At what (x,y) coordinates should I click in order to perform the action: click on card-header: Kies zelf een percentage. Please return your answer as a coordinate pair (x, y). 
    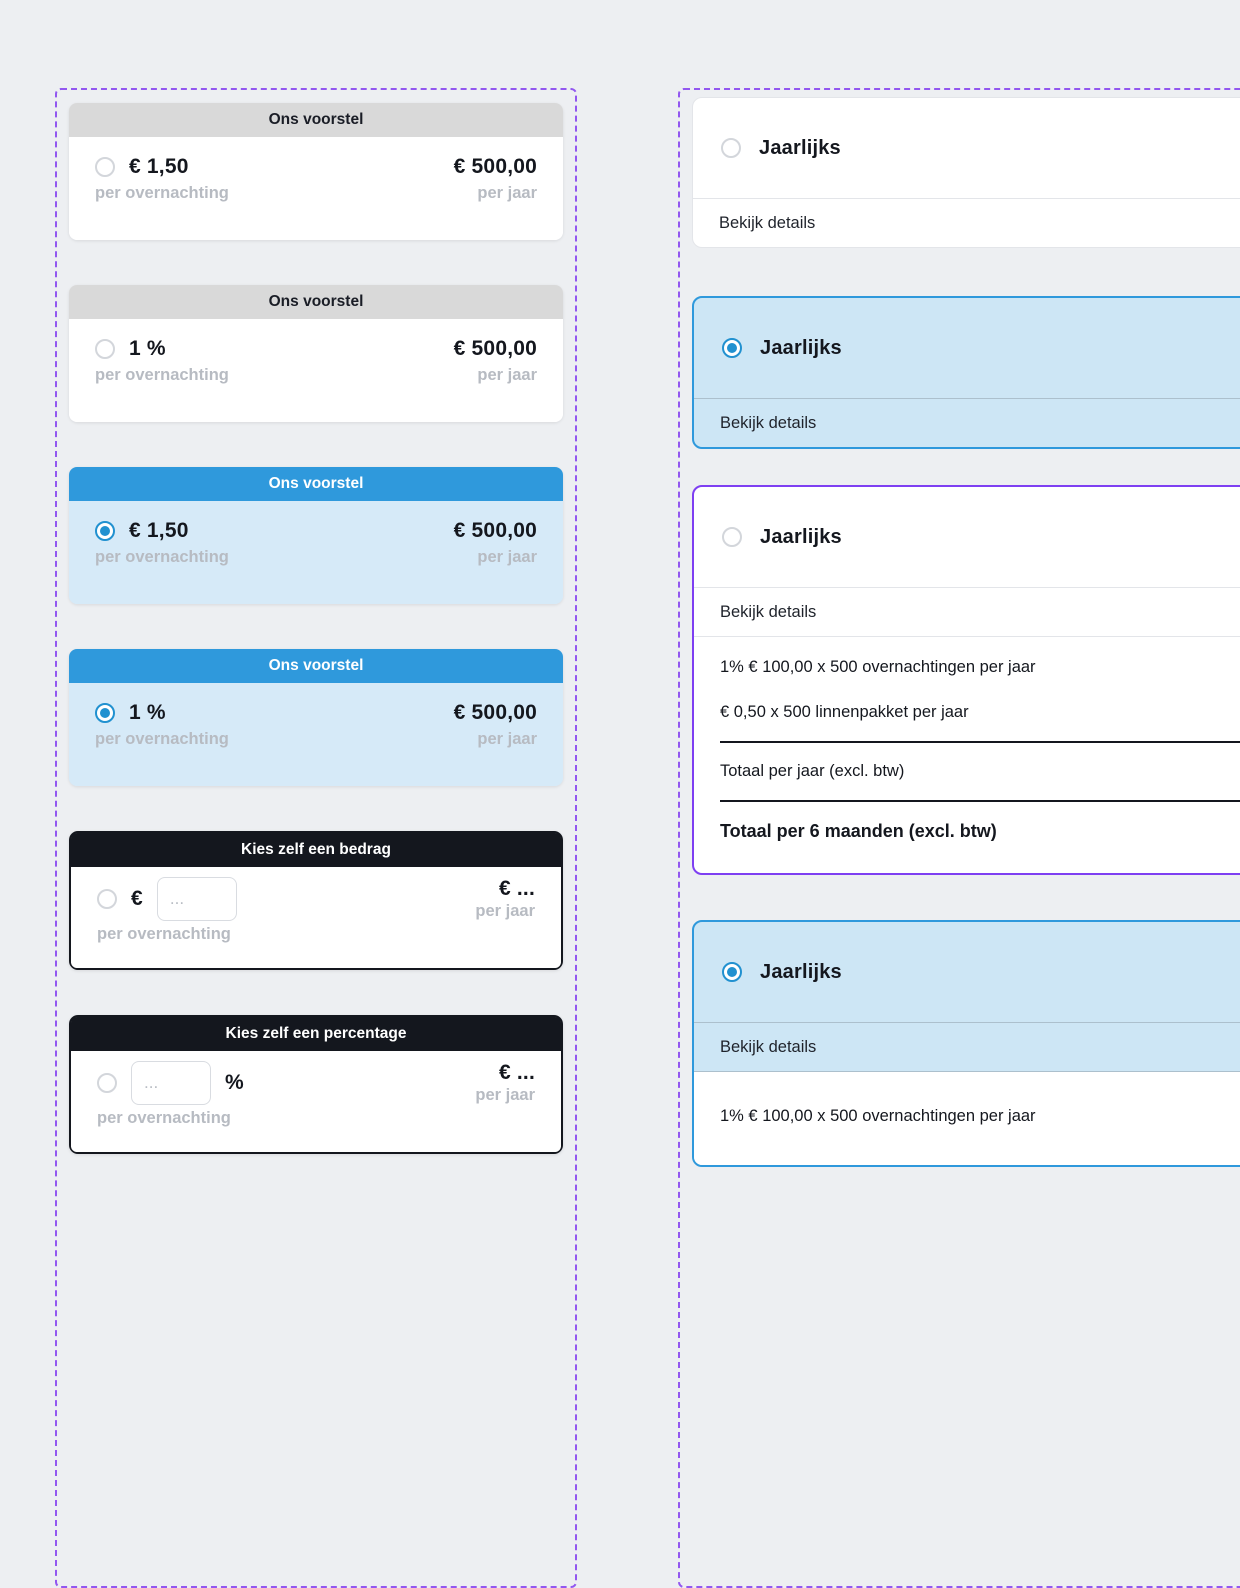
    Looking at the image, I should click on (316, 1034).